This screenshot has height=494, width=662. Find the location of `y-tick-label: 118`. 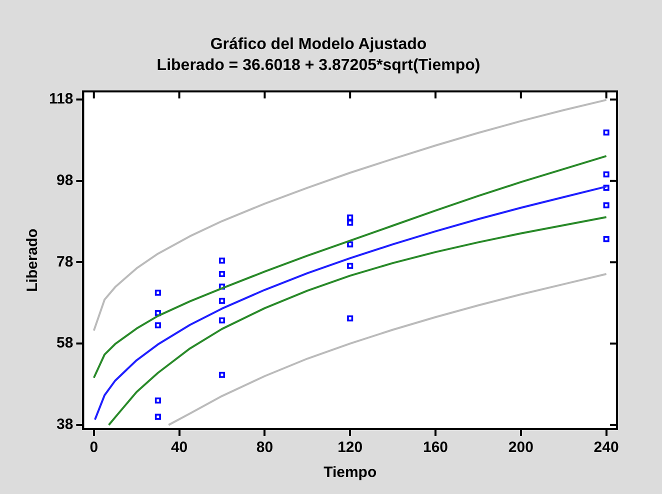

y-tick-label: 118 is located at coordinates (61, 99).